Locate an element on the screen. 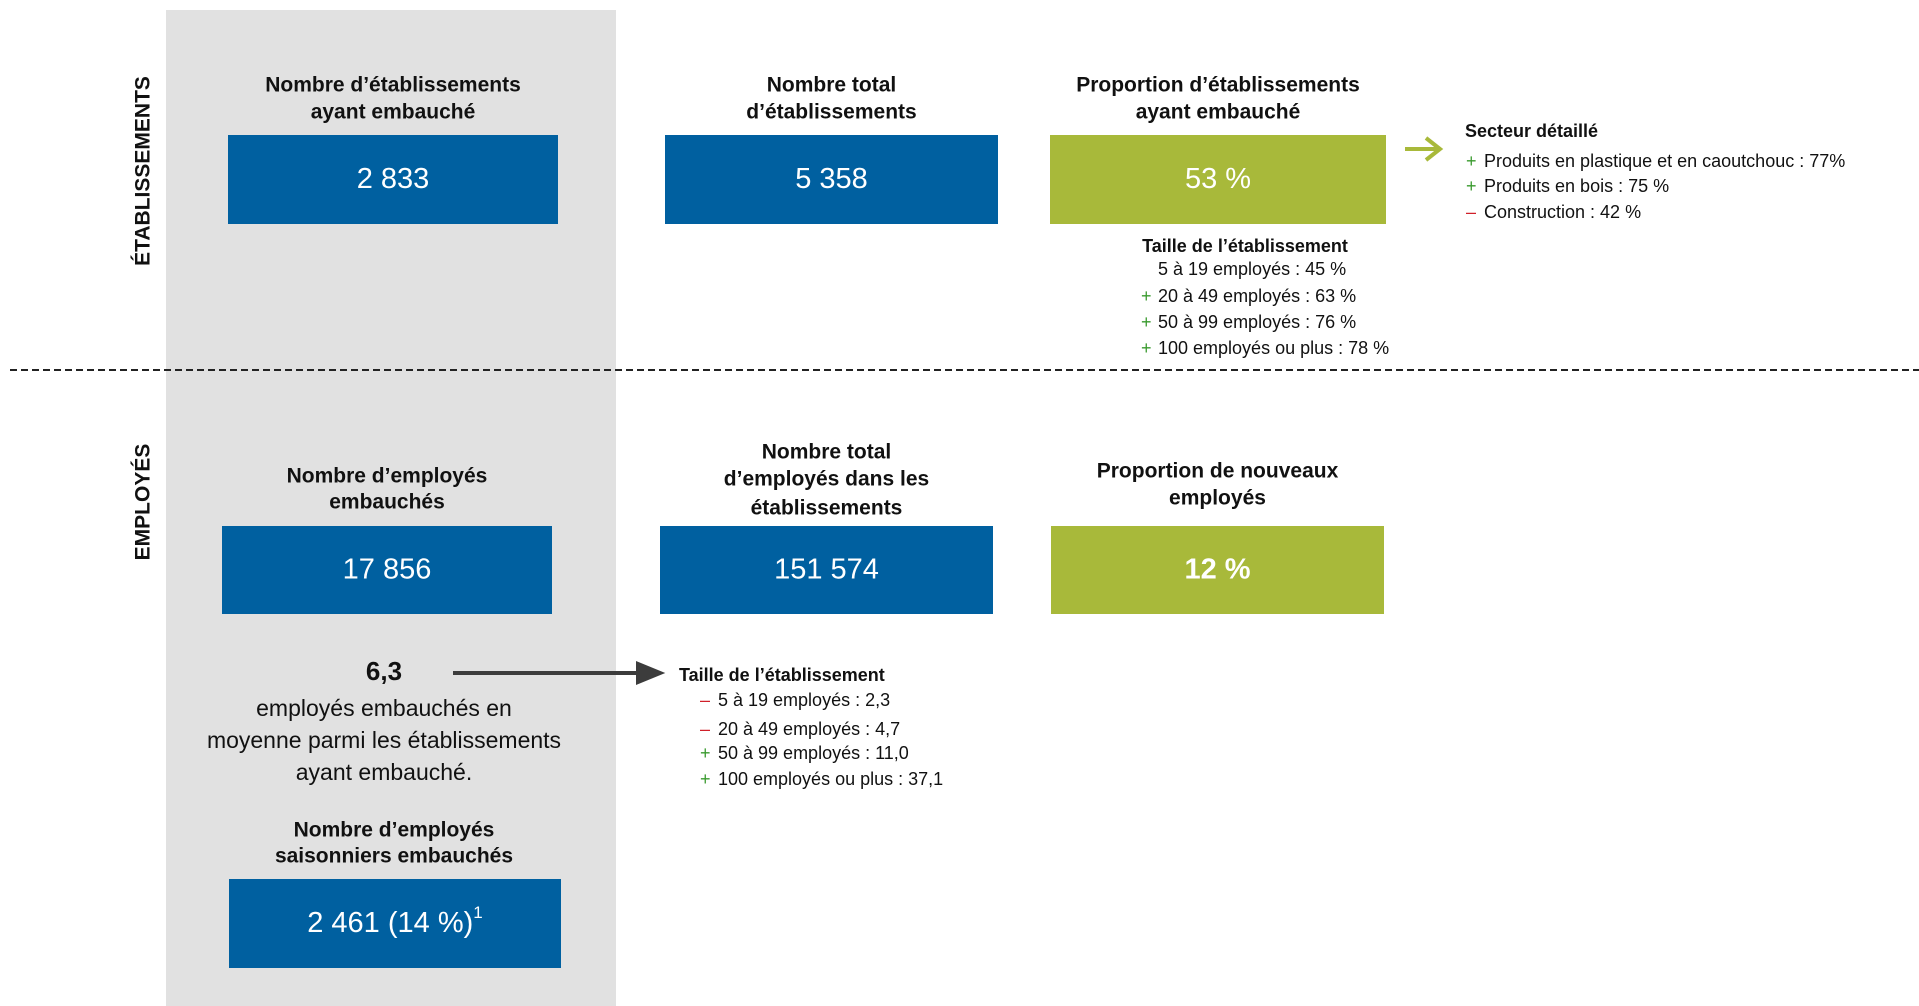 Image resolution: width=1919 pixels, height=1006 pixels. list-item: 5 à 19 employés : 45 % is located at coordinates (1252, 269).